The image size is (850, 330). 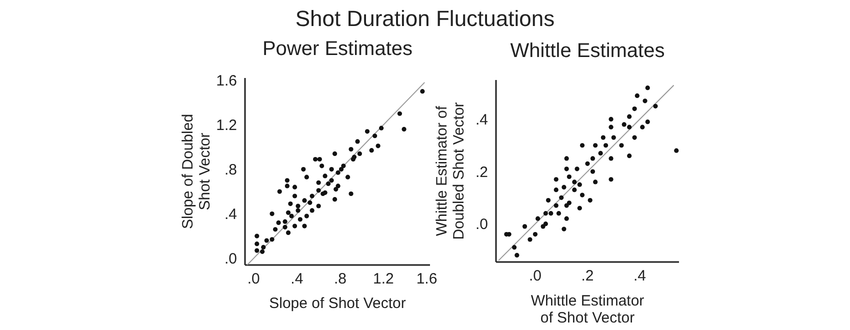 I want to click on y-tick-label: .2, so click(x=481, y=172).